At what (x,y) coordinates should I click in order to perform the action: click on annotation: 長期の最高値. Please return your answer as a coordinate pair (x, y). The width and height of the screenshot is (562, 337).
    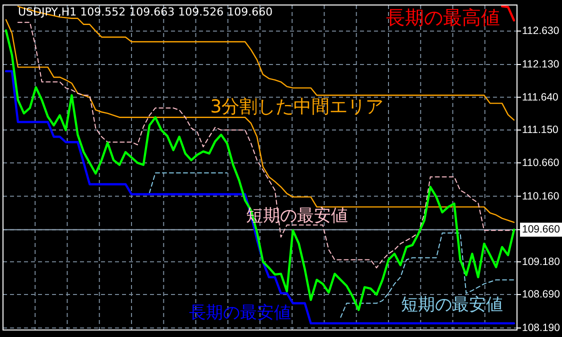
    Looking at the image, I should click on (443, 18).